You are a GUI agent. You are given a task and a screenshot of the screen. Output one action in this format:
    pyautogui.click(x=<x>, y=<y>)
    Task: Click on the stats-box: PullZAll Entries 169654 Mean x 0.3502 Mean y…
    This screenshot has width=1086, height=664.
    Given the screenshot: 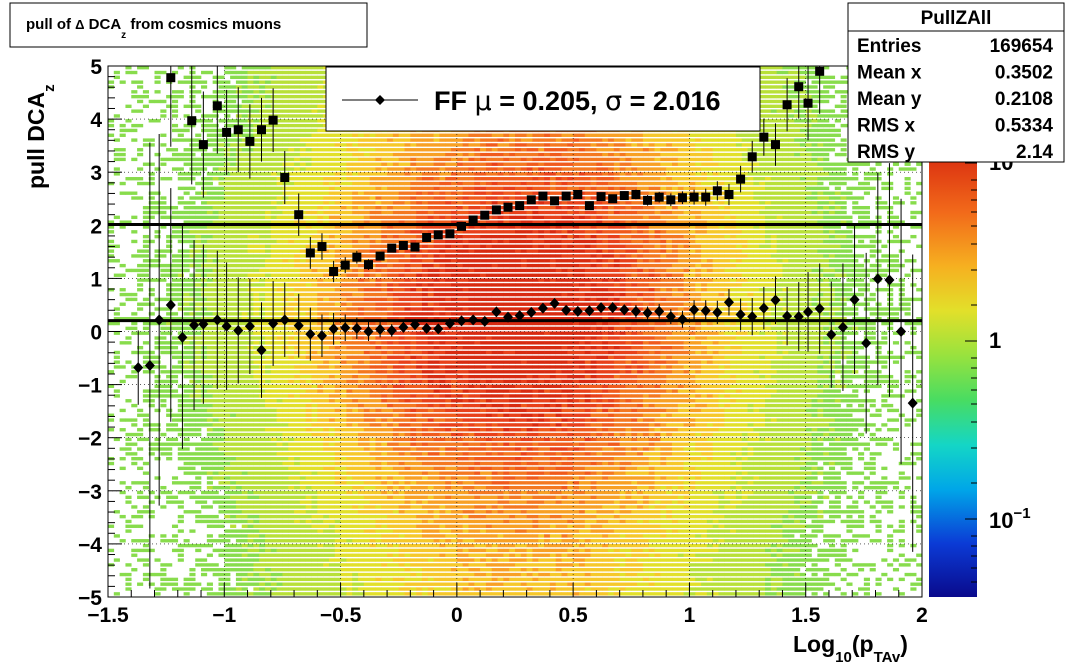 What is the action you would take?
    pyautogui.click(x=956, y=82)
    